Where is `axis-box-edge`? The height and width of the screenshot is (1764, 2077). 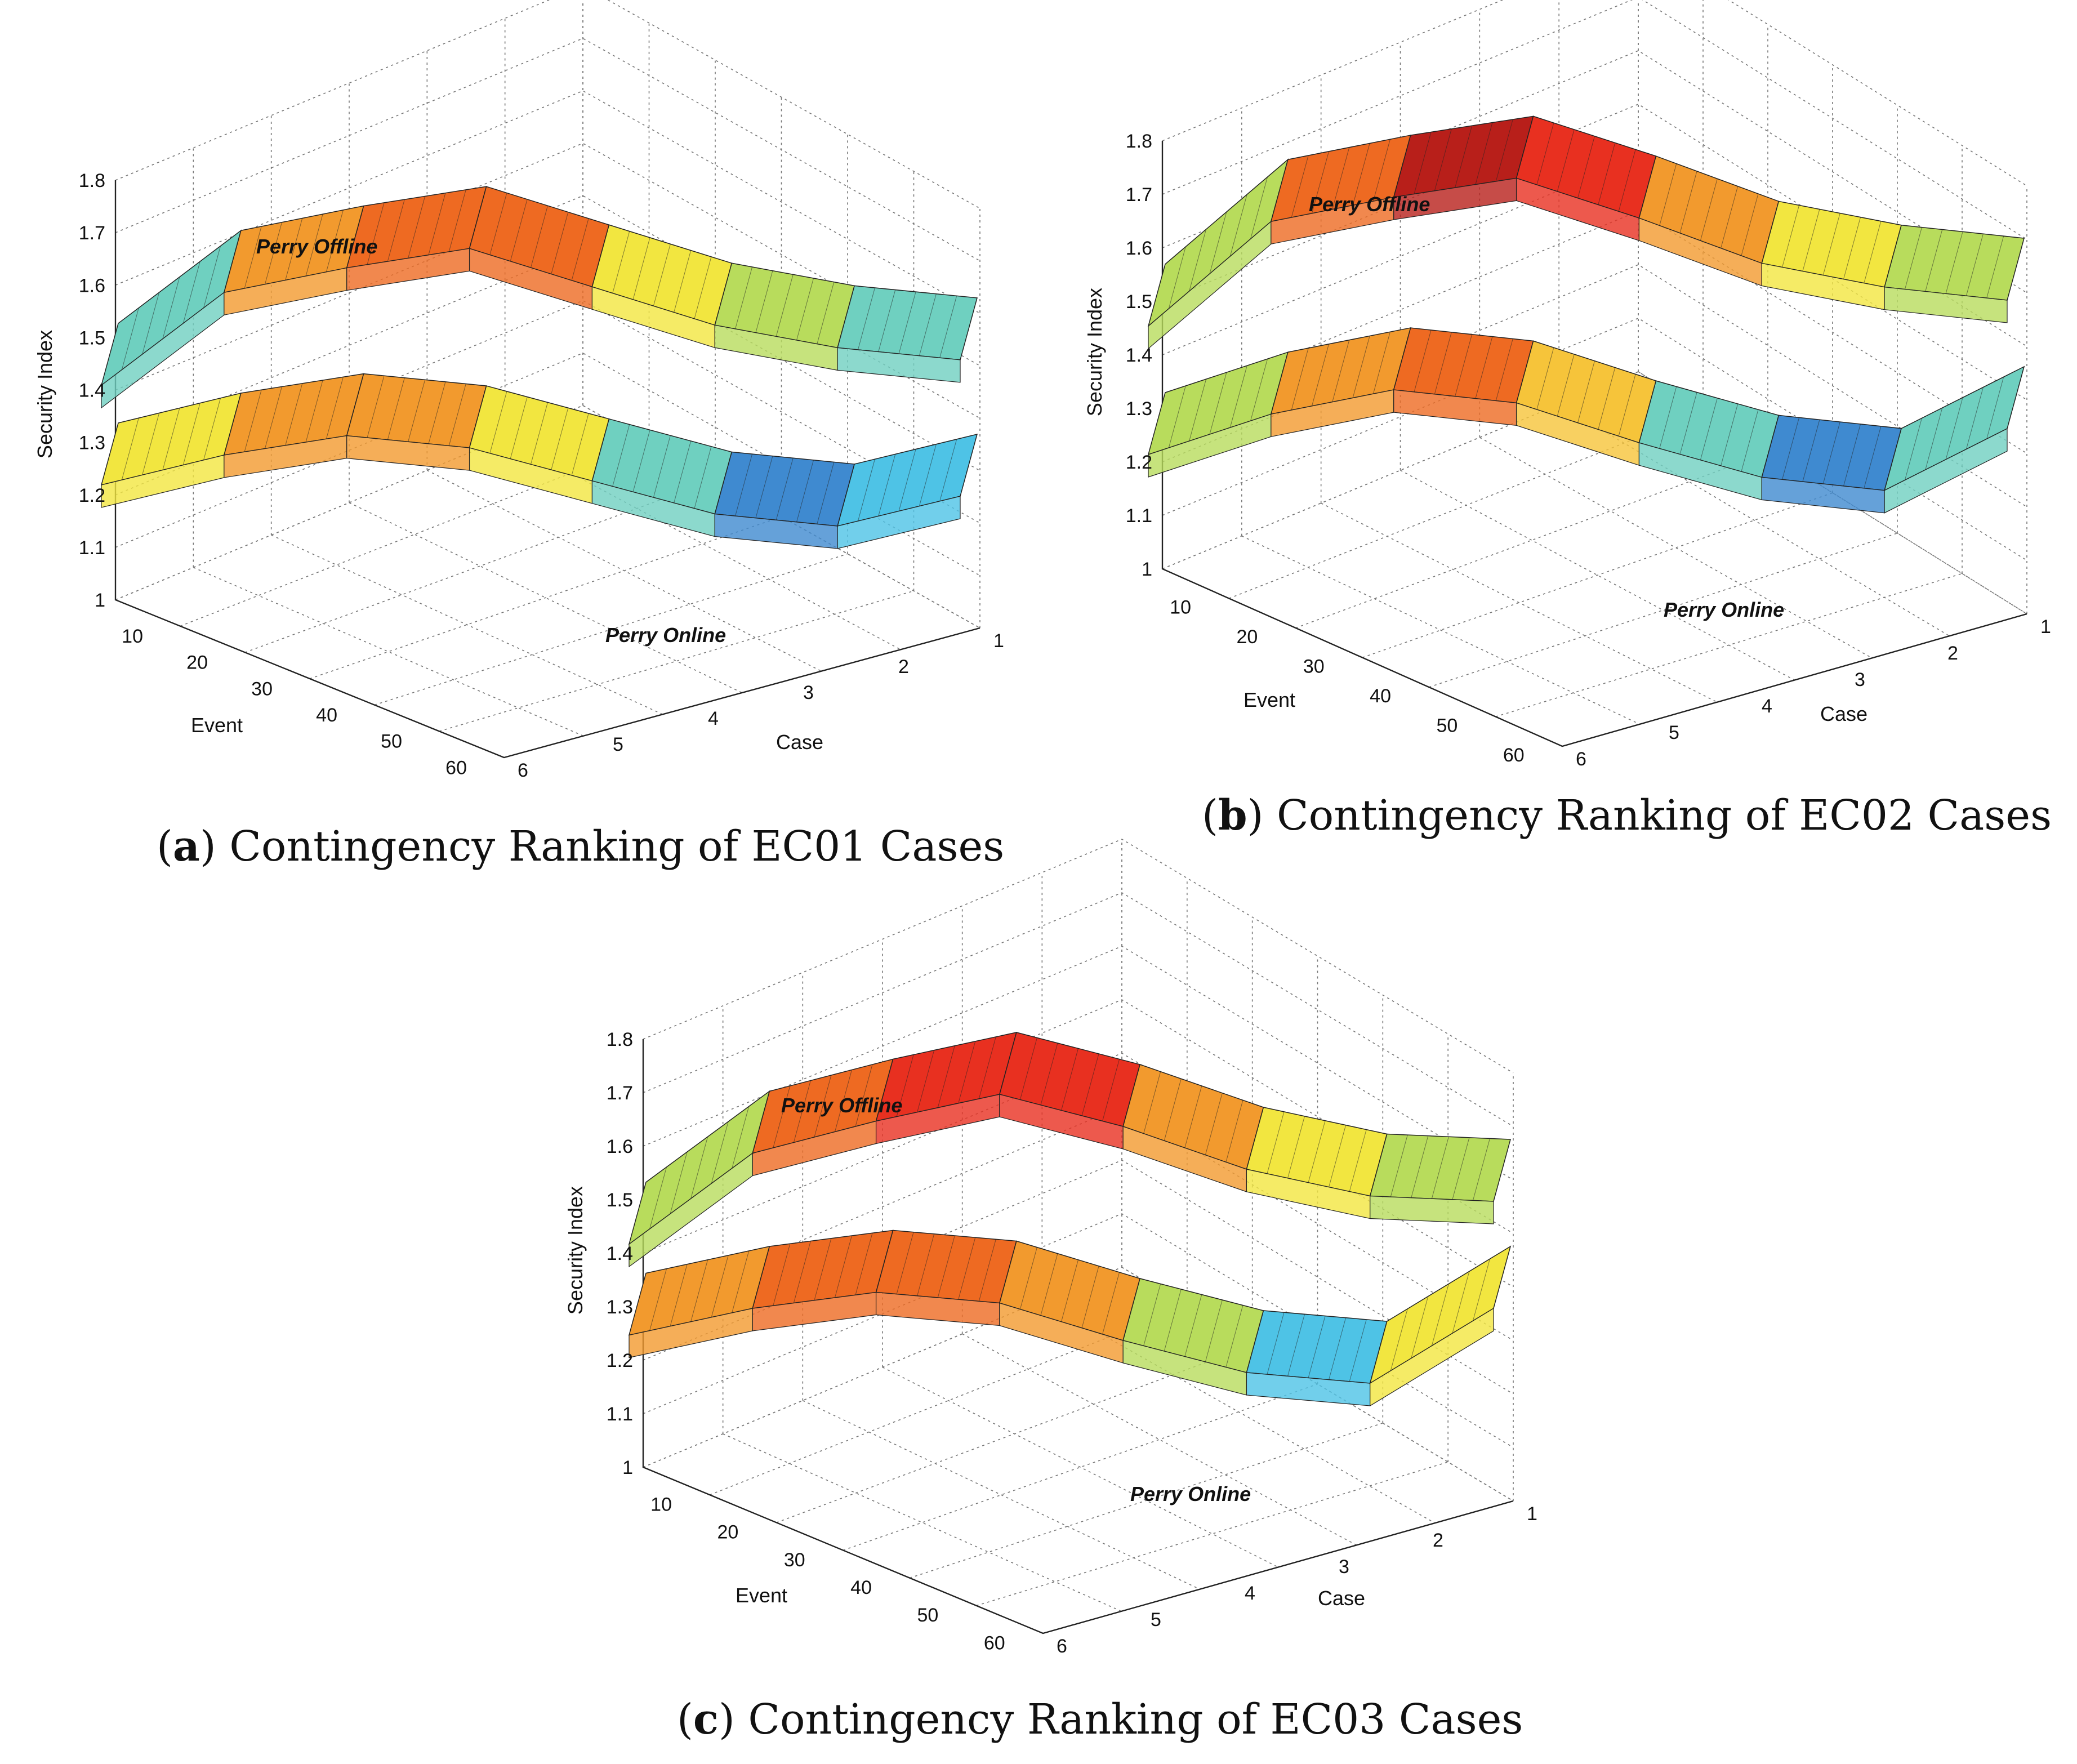
axis-box-edge is located at coordinates (1594, 444).